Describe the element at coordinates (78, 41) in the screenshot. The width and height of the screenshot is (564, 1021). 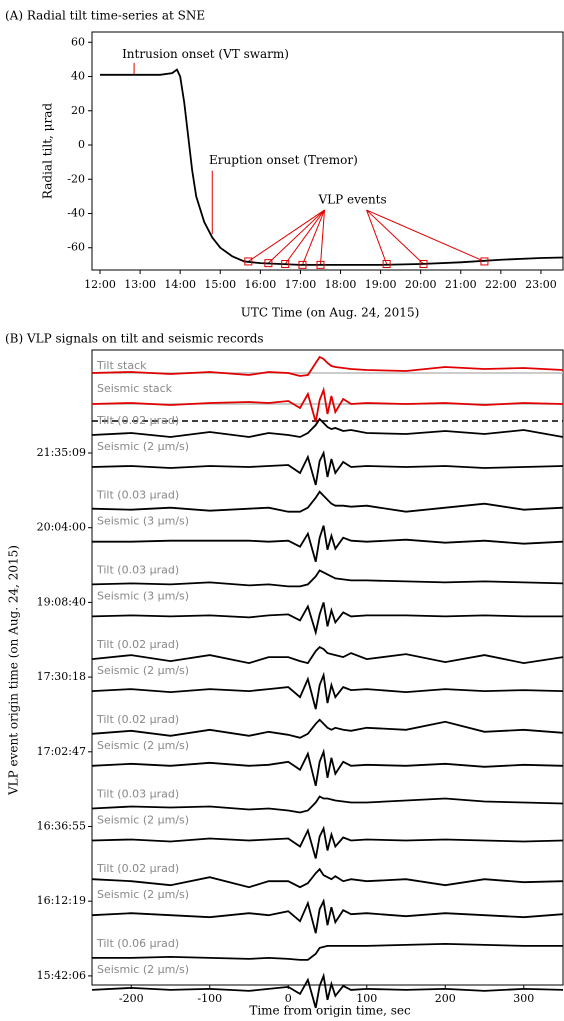
I see `y-tick-label: 60` at that location.